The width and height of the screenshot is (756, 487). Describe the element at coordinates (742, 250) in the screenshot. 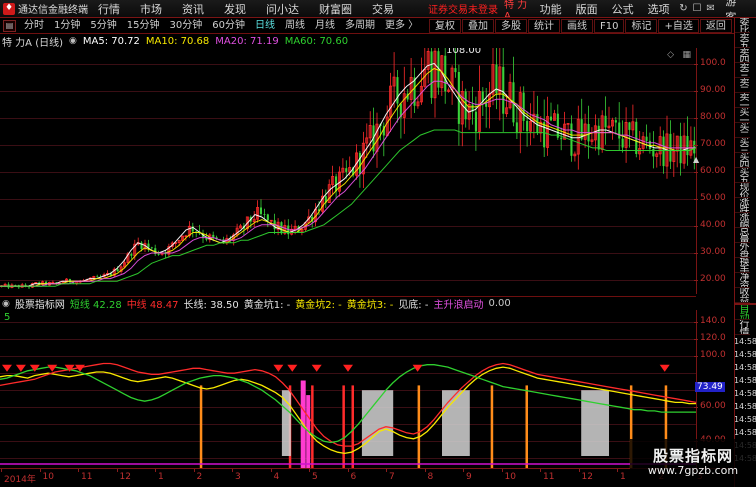

I see `quote-row-外盘: 外盘` at that location.